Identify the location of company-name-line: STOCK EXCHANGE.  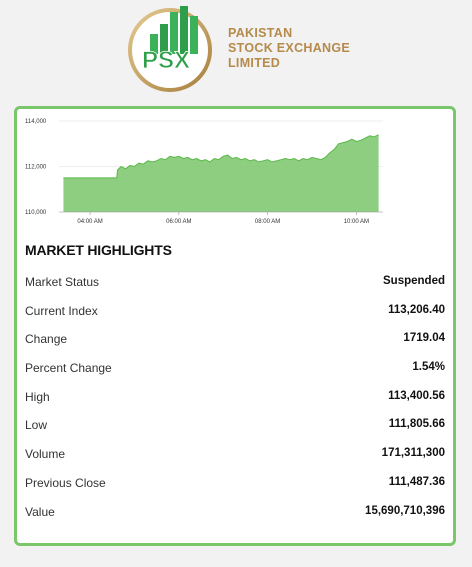
(289, 48).